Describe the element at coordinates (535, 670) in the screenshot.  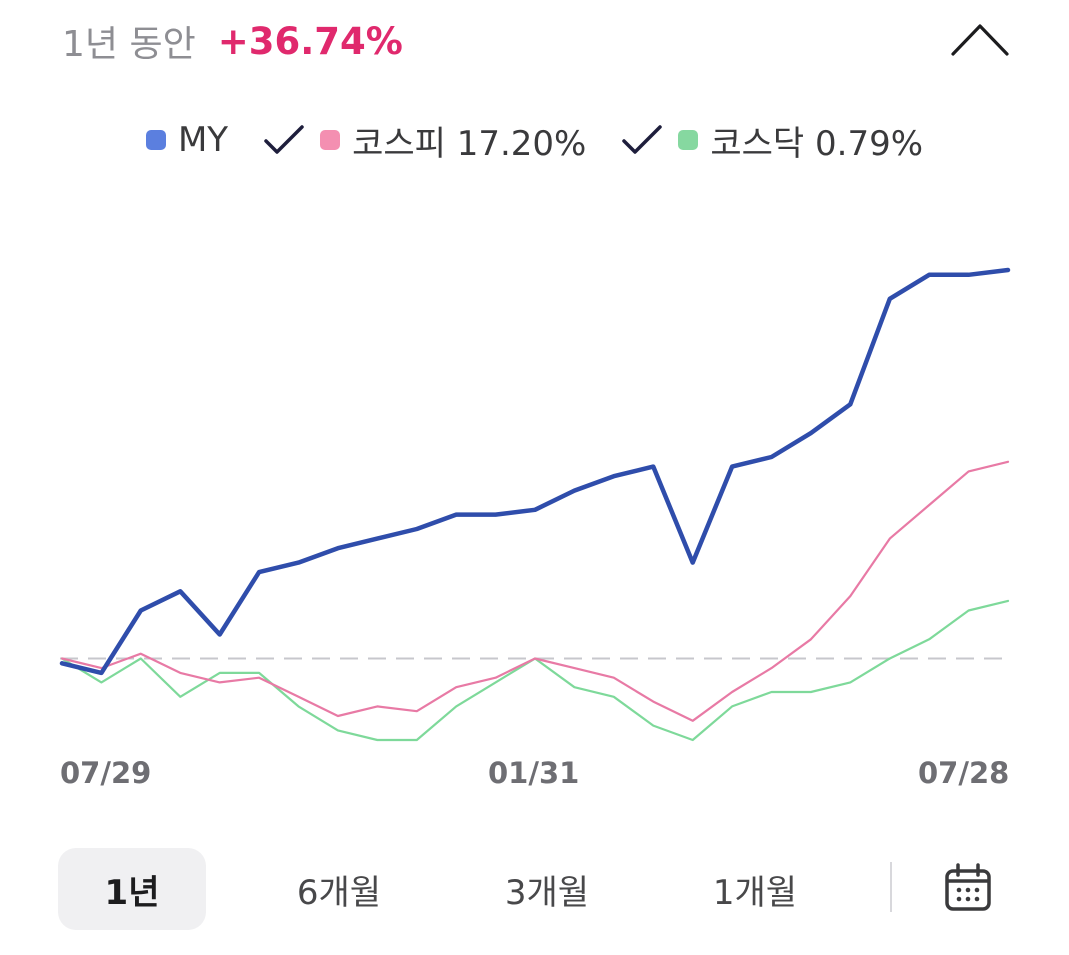
I see `series-line-kosdaq` at that location.